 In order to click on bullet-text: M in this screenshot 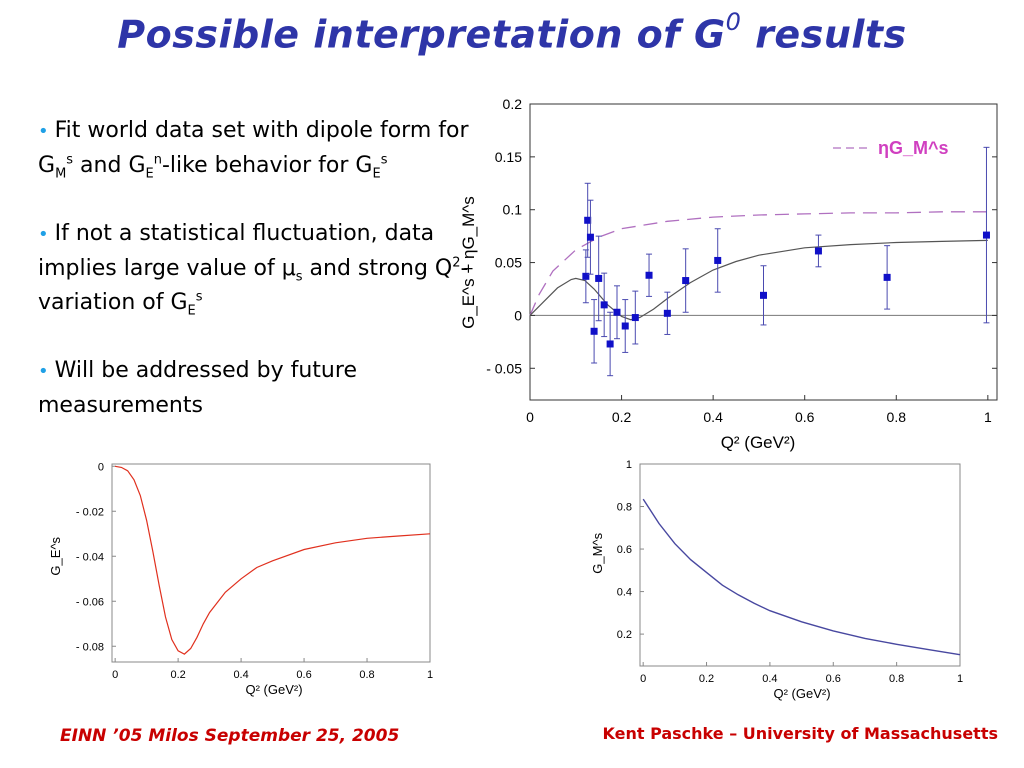, I will do `click(61, 174)`.